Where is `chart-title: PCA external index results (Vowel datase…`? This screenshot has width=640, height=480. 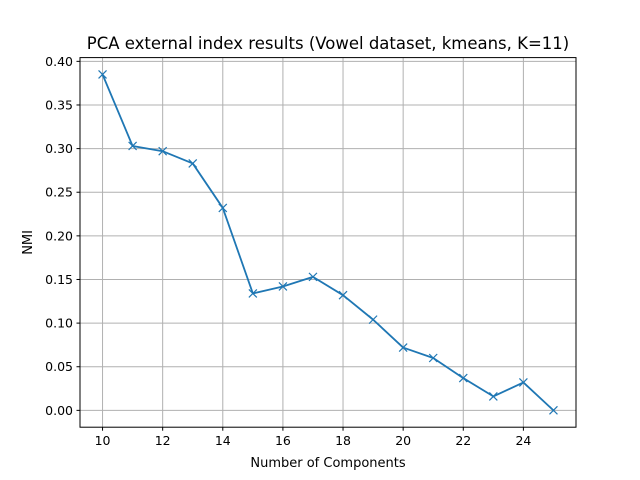
chart-title: PCA external index results (Vowel datase… is located at coordinates (328, 43).